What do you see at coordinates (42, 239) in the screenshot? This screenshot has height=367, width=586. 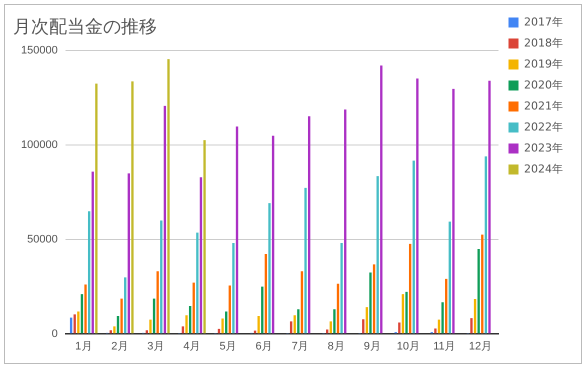 I see `y-tick-label: 50000` at bounding box center [42, 239].